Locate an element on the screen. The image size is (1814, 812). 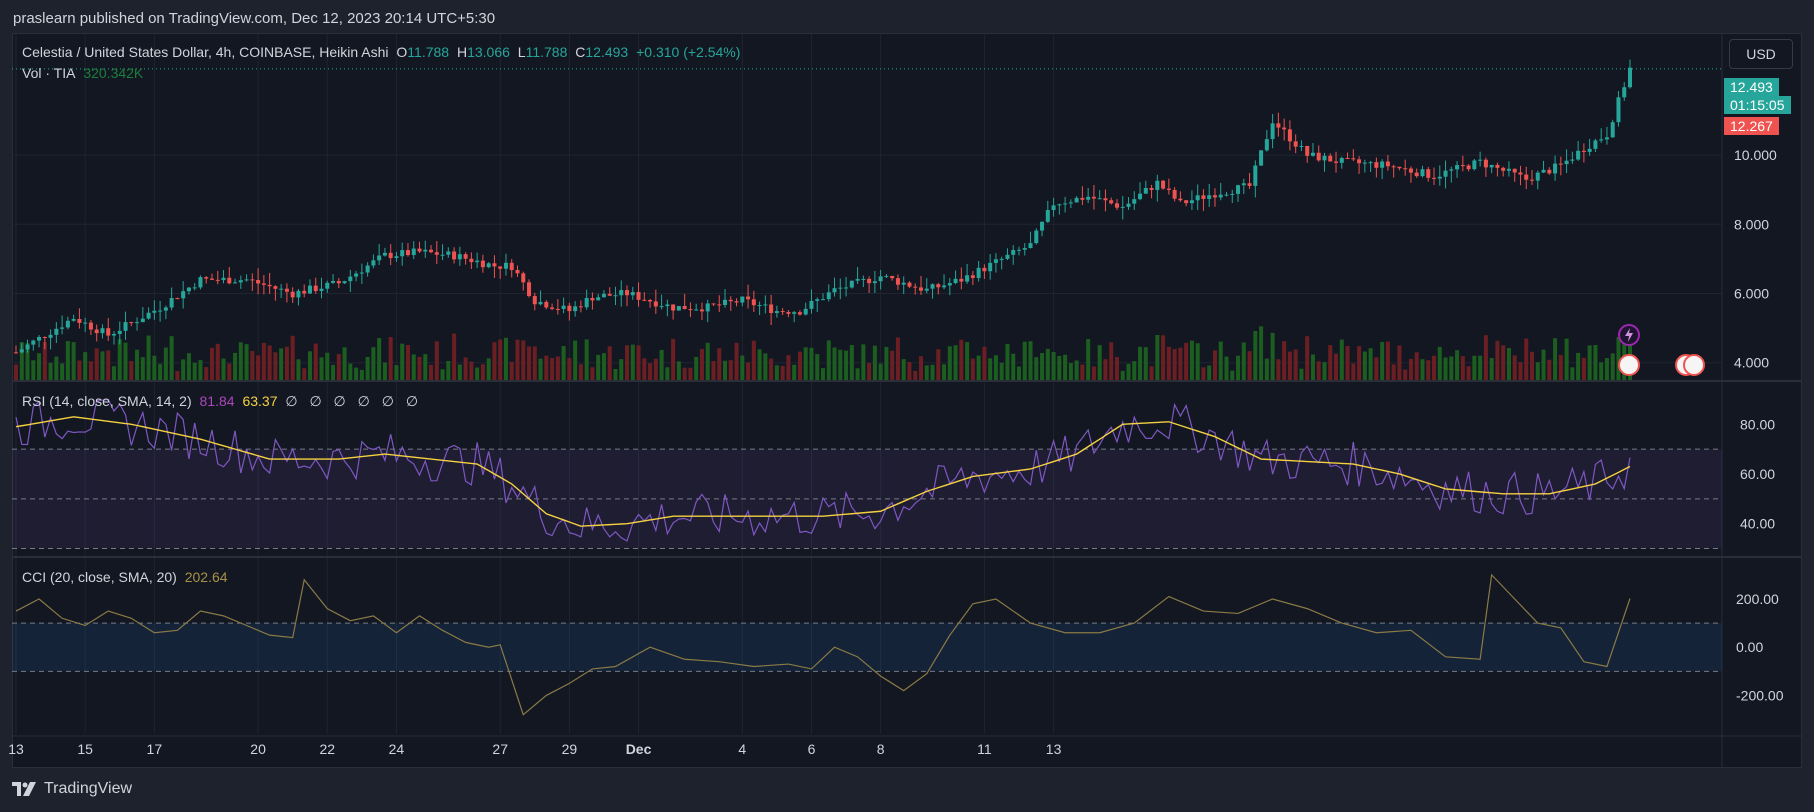
high-label: H is located at coordinates (462, 52).